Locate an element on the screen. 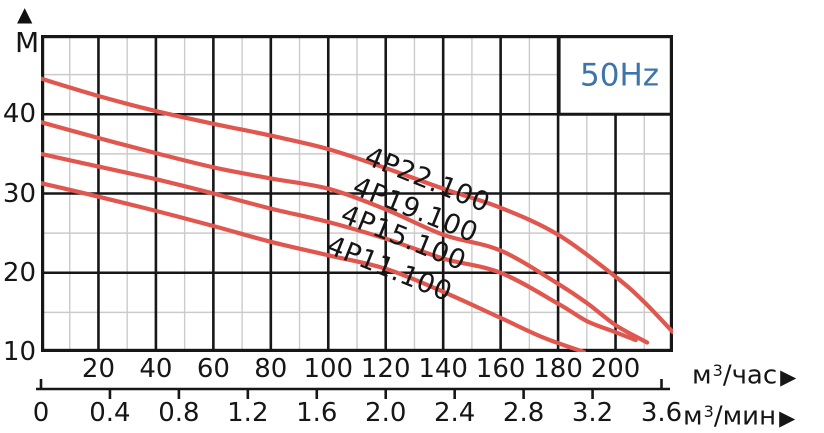 Image resolution: width=824 pixels, height=433 pixels. y-tick-label: 20 is located at coordinates (19, 272).